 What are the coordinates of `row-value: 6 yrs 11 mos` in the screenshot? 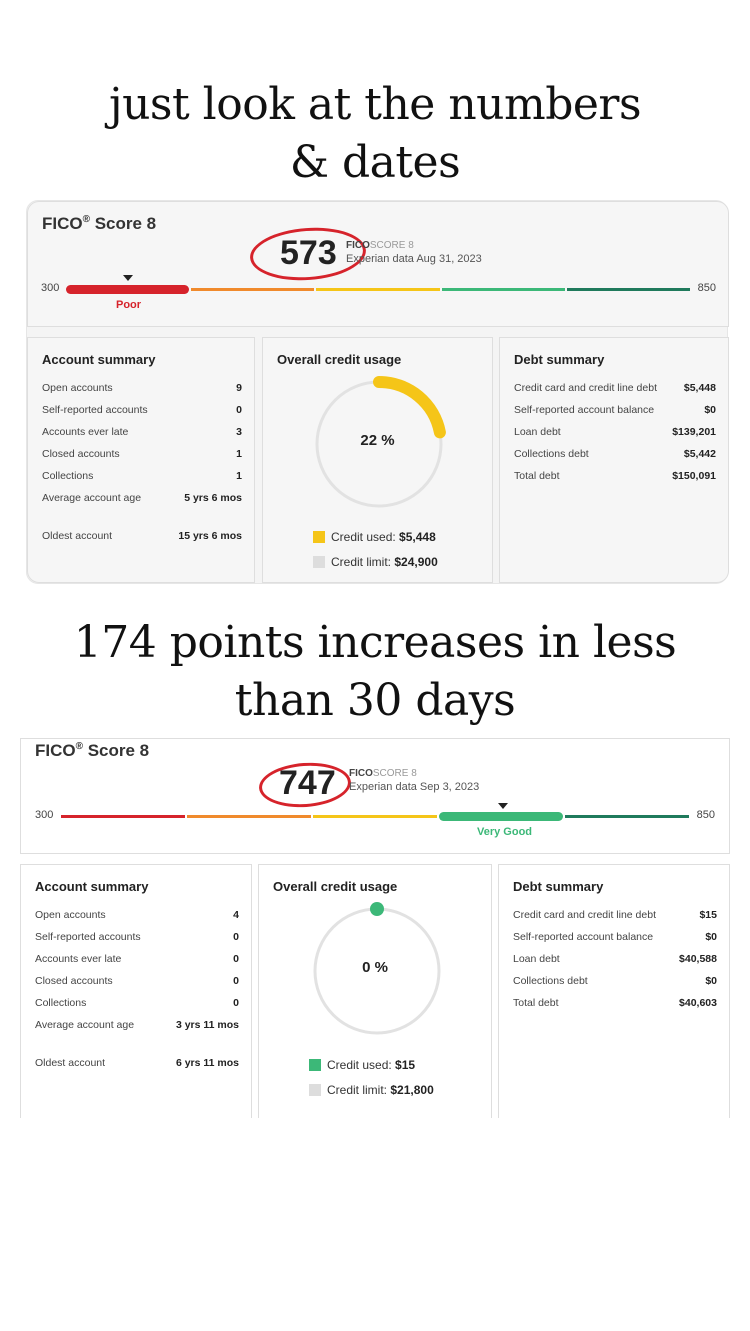 It's located at (207, 1063).